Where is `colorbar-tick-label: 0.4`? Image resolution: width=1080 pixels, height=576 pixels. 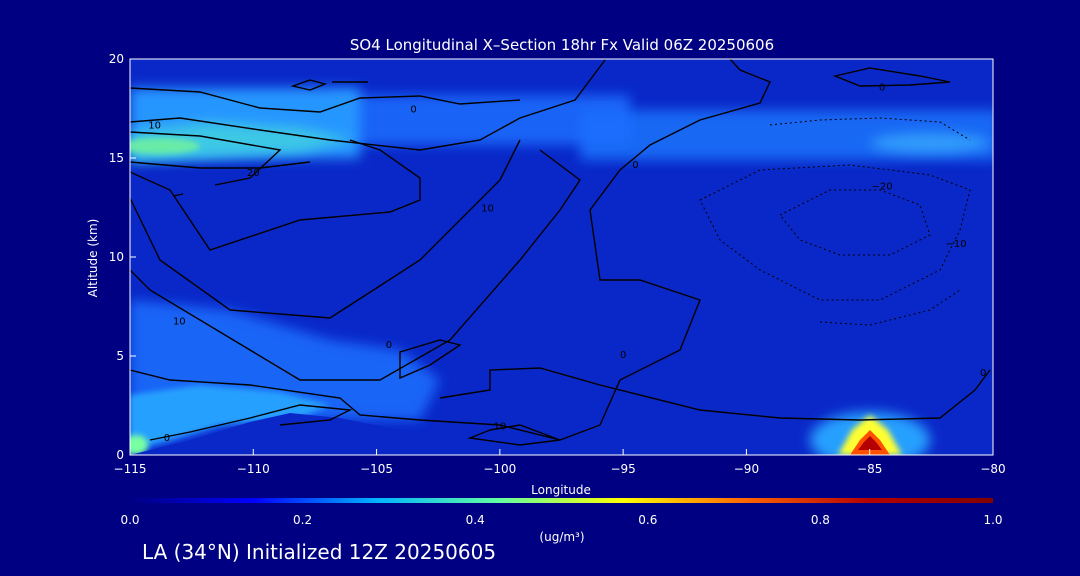
colorbar-tick-label: 0.4 is located at coordinates (475, 520).